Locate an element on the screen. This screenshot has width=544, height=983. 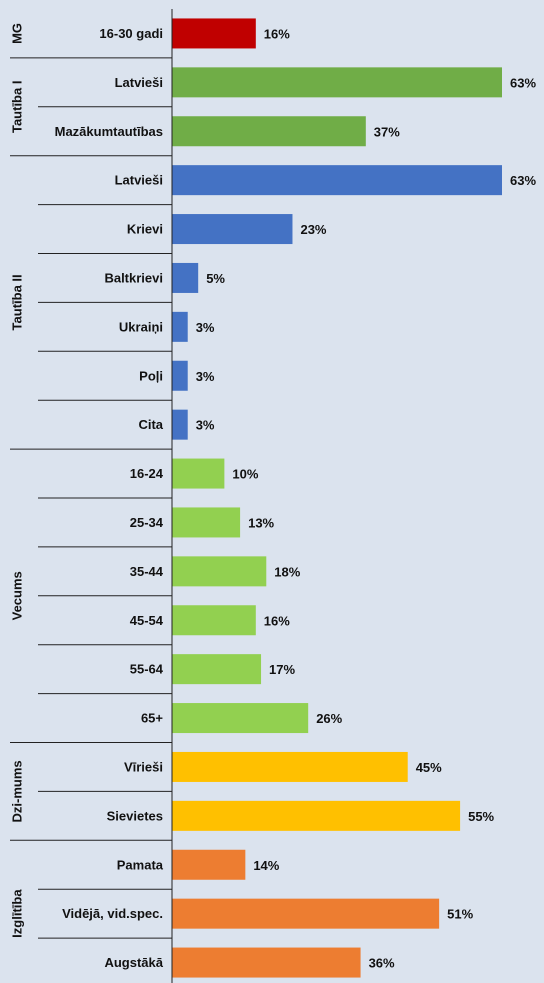
category-label: Mazākumtautības is located at coordinates (109, 131).